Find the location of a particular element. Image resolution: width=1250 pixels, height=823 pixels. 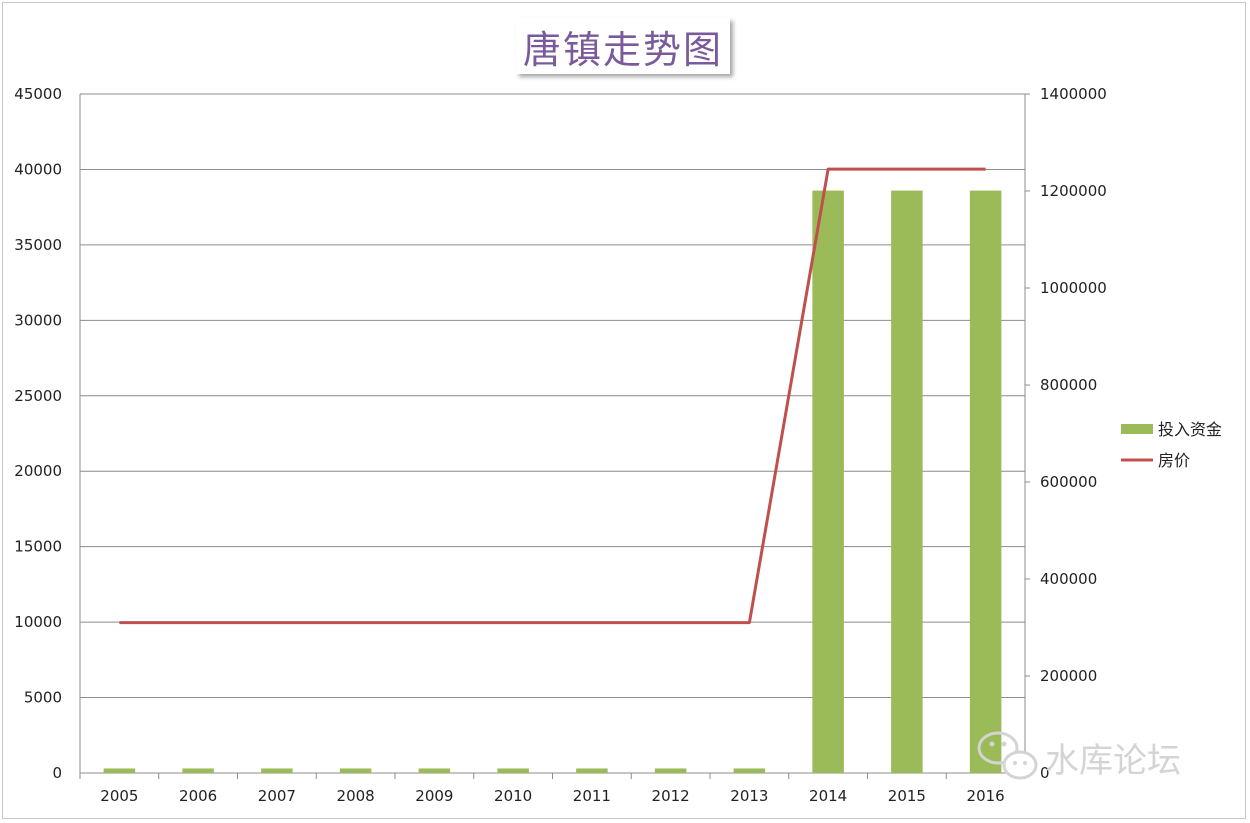

bar-2008 is located at coordinates (355, 770).